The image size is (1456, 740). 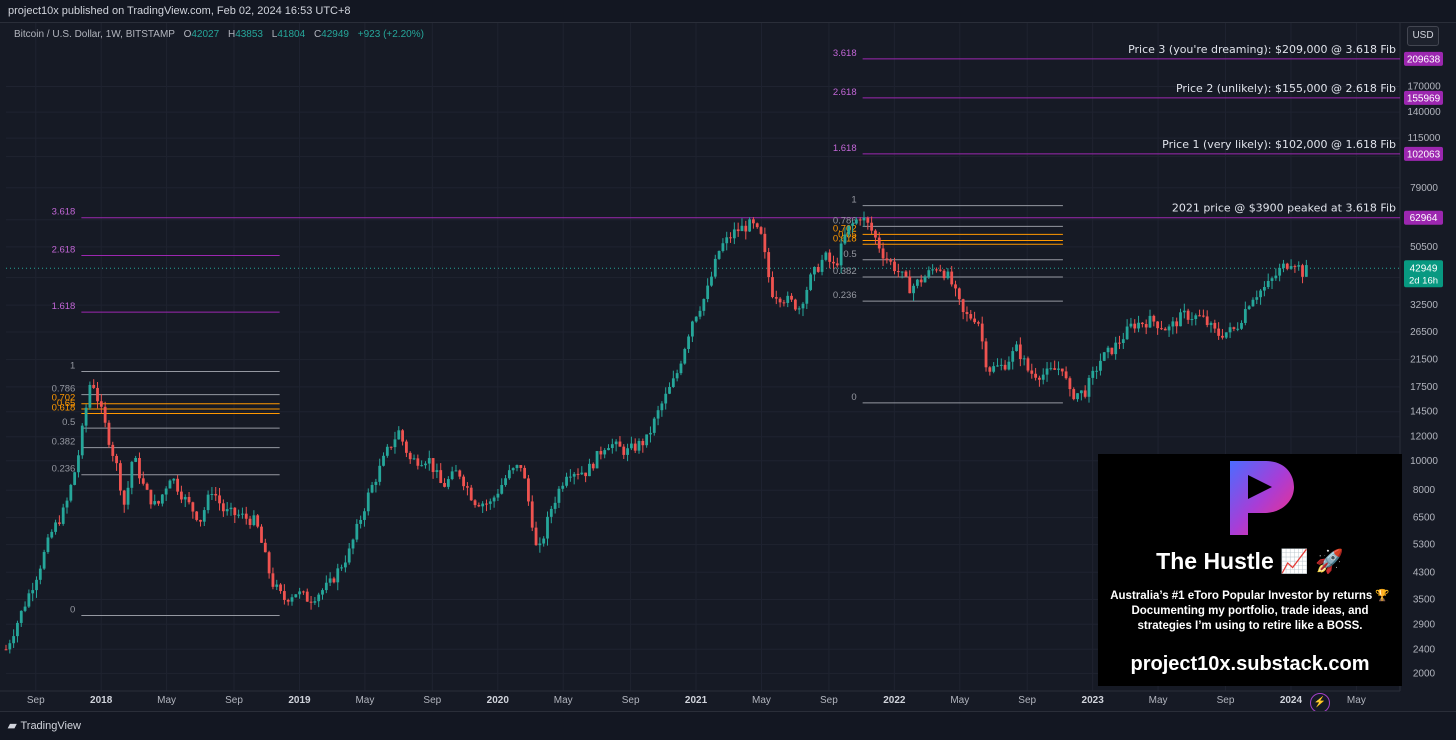 I want to click on fib-level-label: 2.618, so click(x=845, y=92).